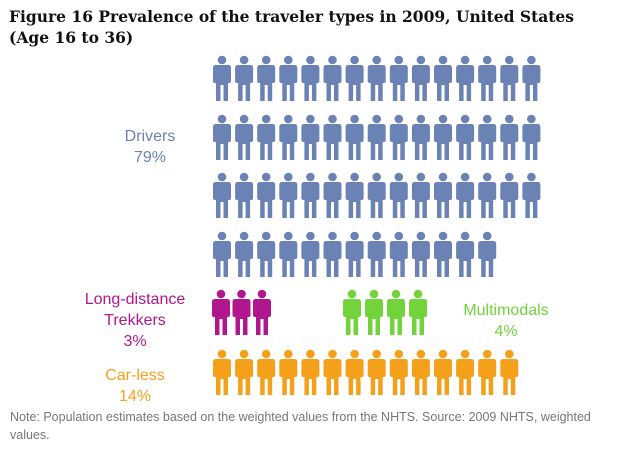  Describe the element at coordinates (150, 147) in the screenshot. I see `drivers-label: Drivers 79%` at that location.